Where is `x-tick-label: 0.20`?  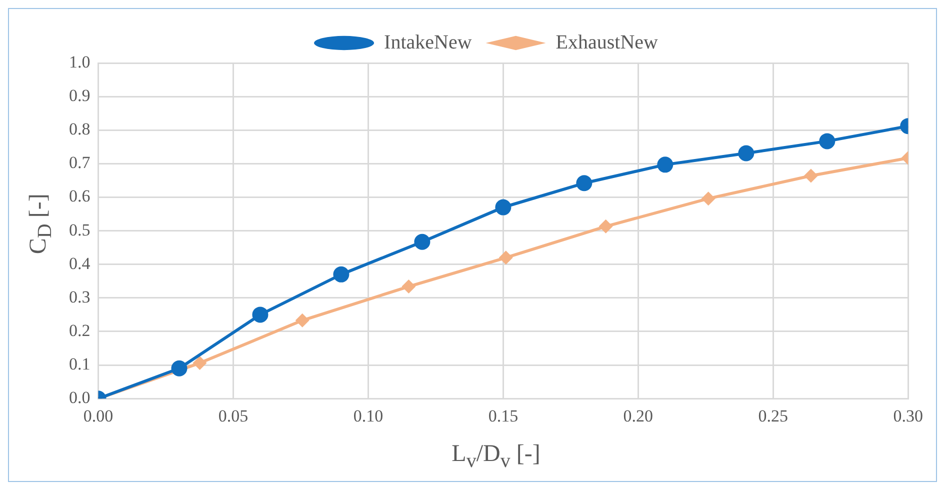 x-tick-label: 0.20 is located at coordinates (638, 416).